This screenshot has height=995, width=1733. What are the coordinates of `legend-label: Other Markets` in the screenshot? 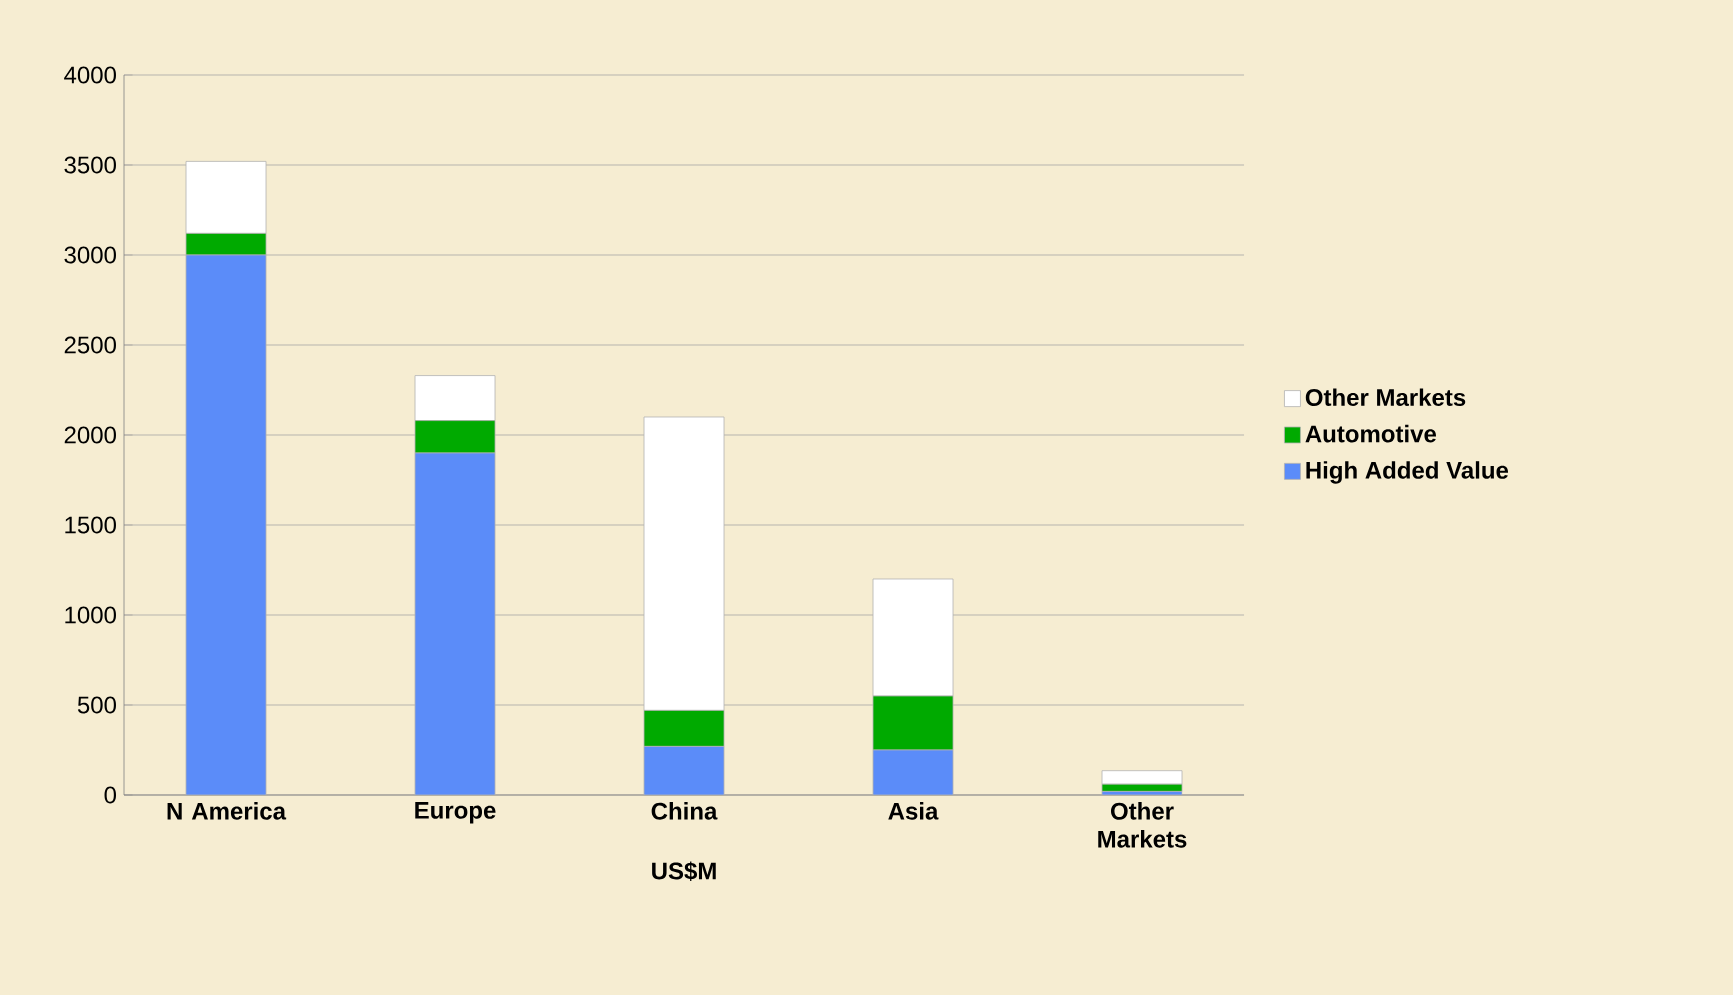 It's located at (1385, 397).